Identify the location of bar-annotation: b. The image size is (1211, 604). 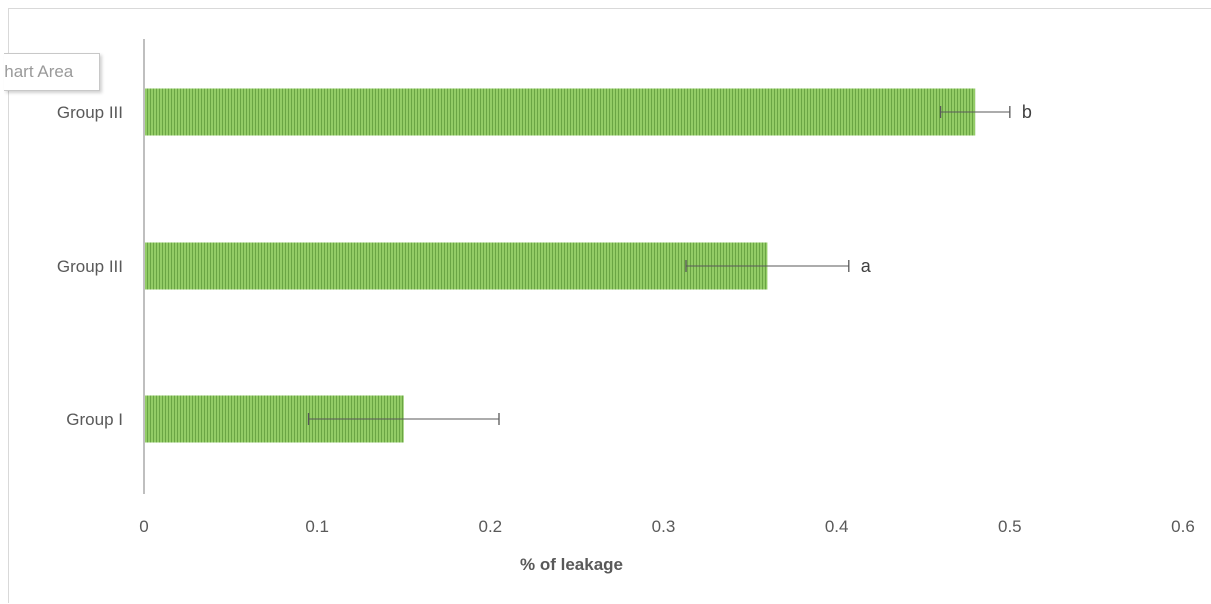
(1027, 112).